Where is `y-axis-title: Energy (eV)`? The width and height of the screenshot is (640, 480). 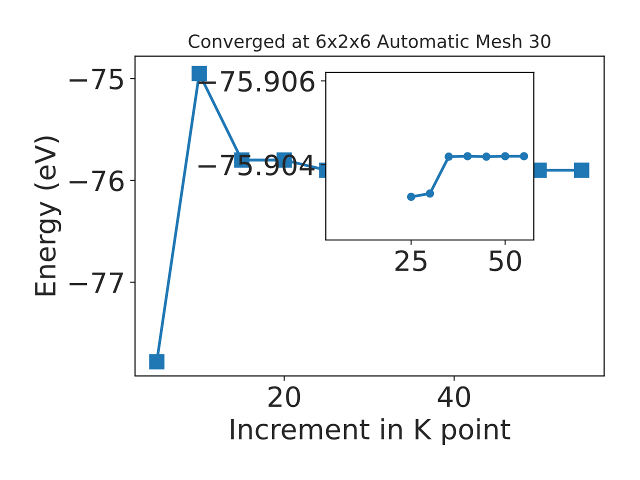
y-axis-title: Energy (eV) is located at coordinates (48, 216).